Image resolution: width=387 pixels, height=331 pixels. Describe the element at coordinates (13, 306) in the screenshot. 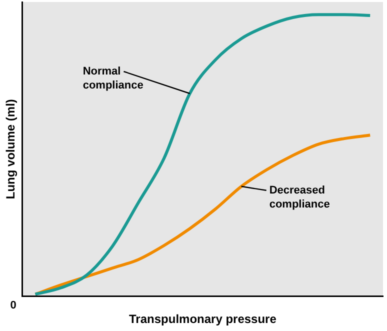

I see `text: 0` at that location.